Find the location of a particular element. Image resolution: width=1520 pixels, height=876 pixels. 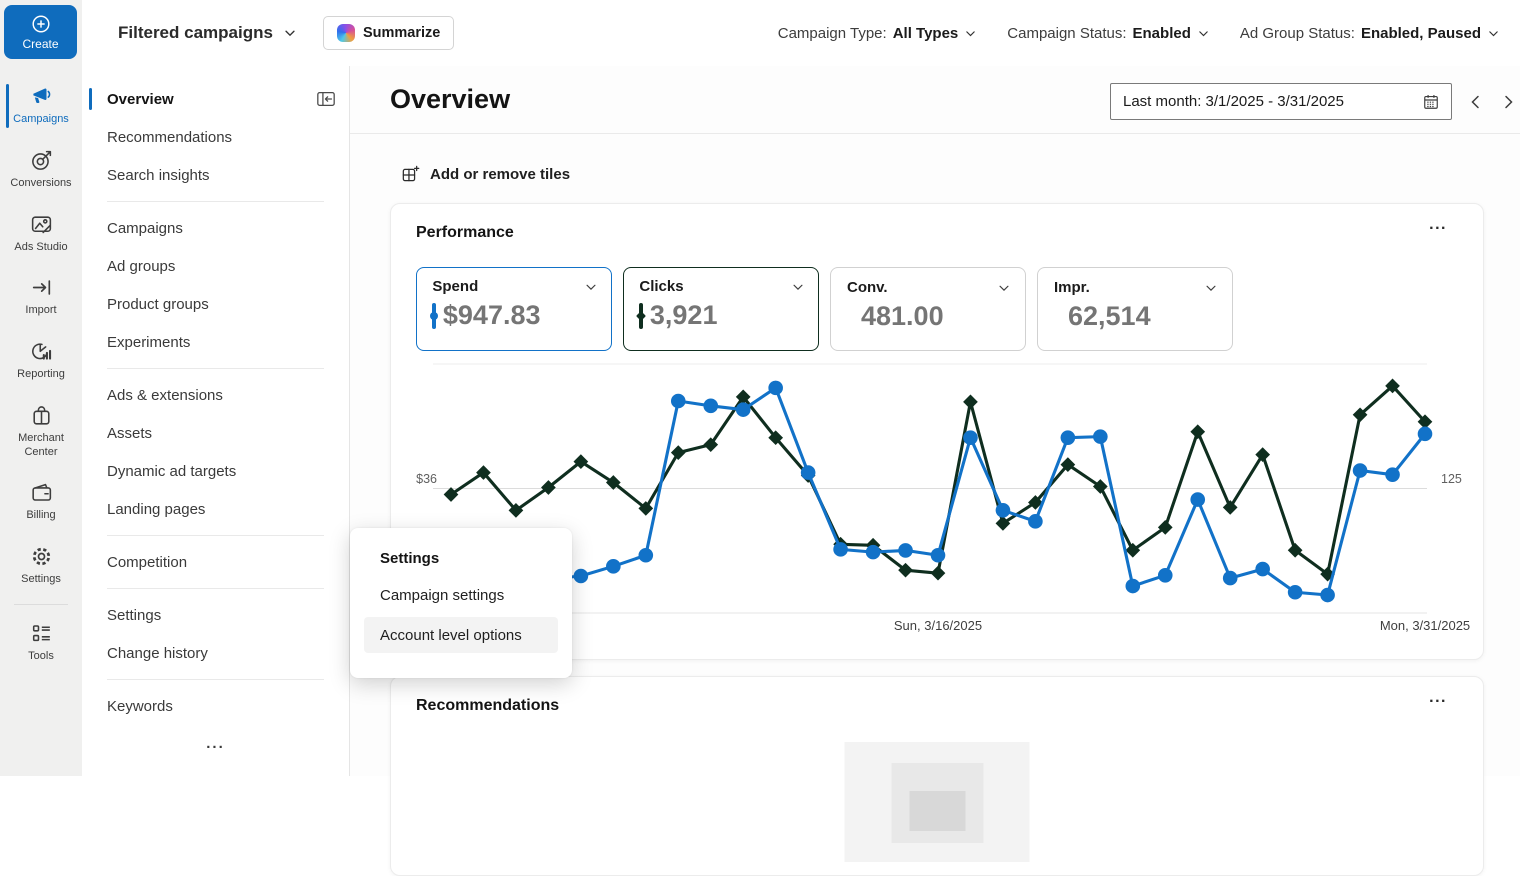

ad-group-status-filter: Ad Group Status: Enabled, Paused is located at coordinates (1370, 33).